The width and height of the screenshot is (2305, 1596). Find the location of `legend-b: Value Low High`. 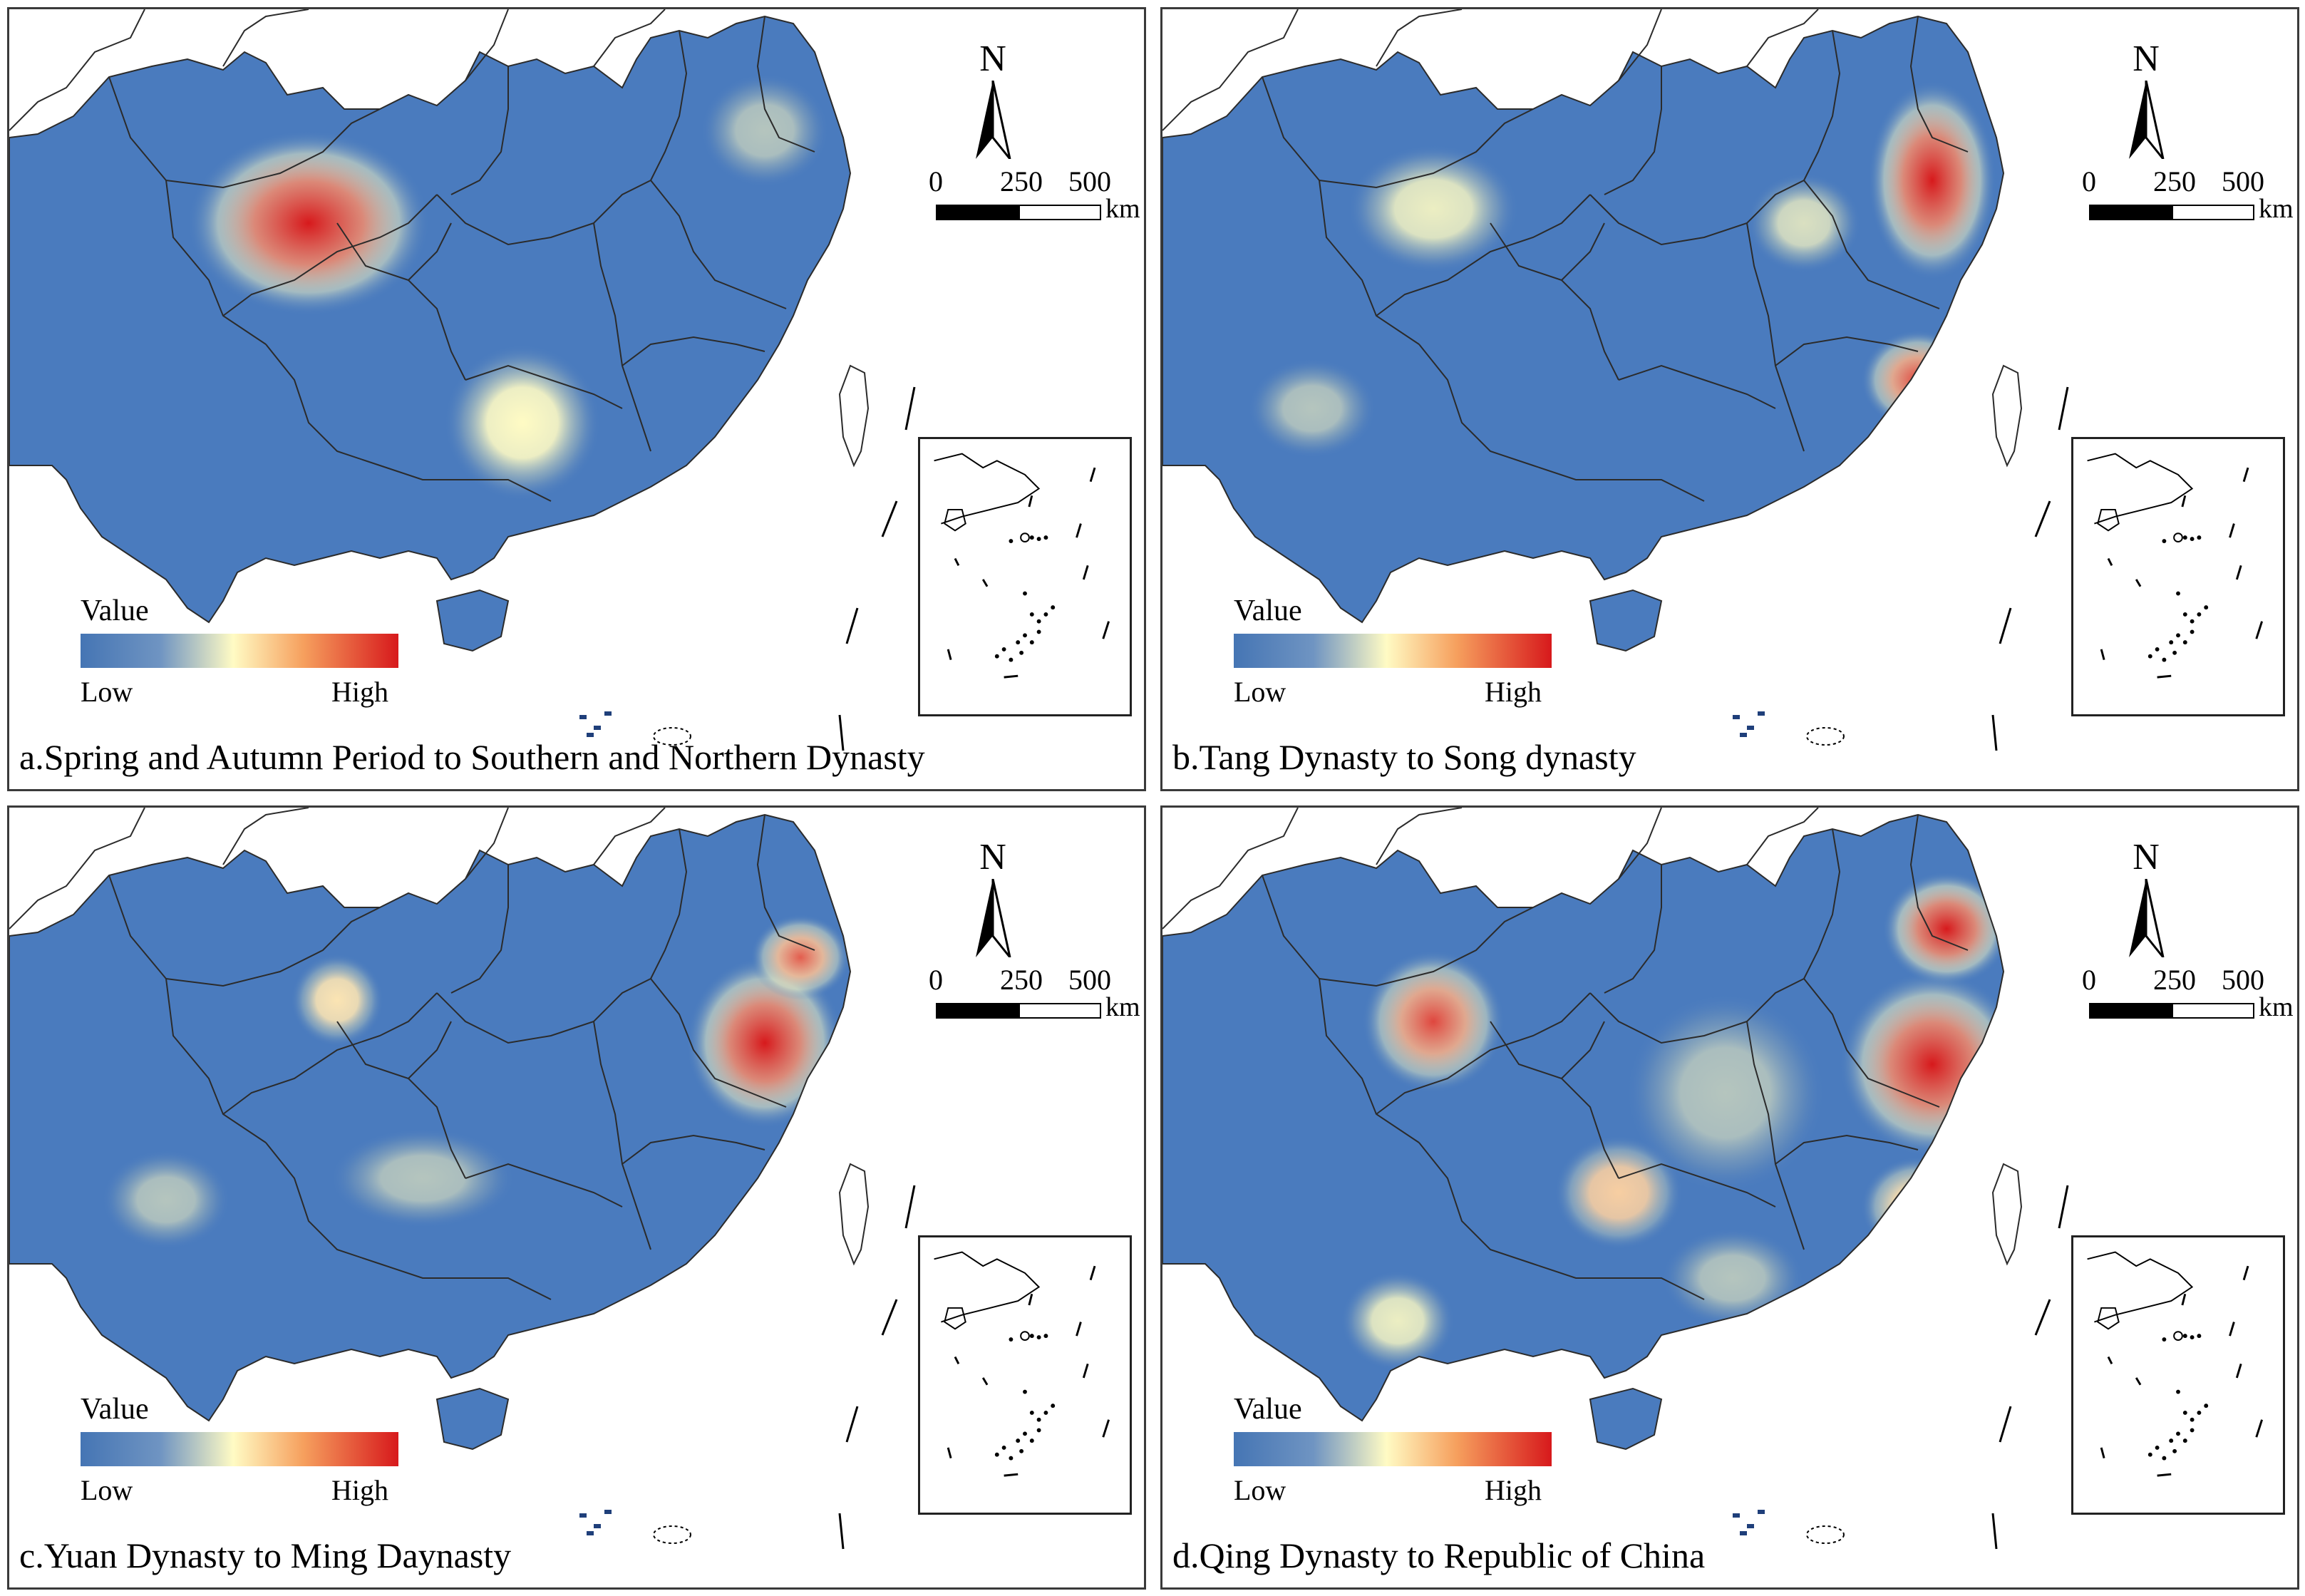

legend-b: Value Low High is located at coordinates (1402, 658).